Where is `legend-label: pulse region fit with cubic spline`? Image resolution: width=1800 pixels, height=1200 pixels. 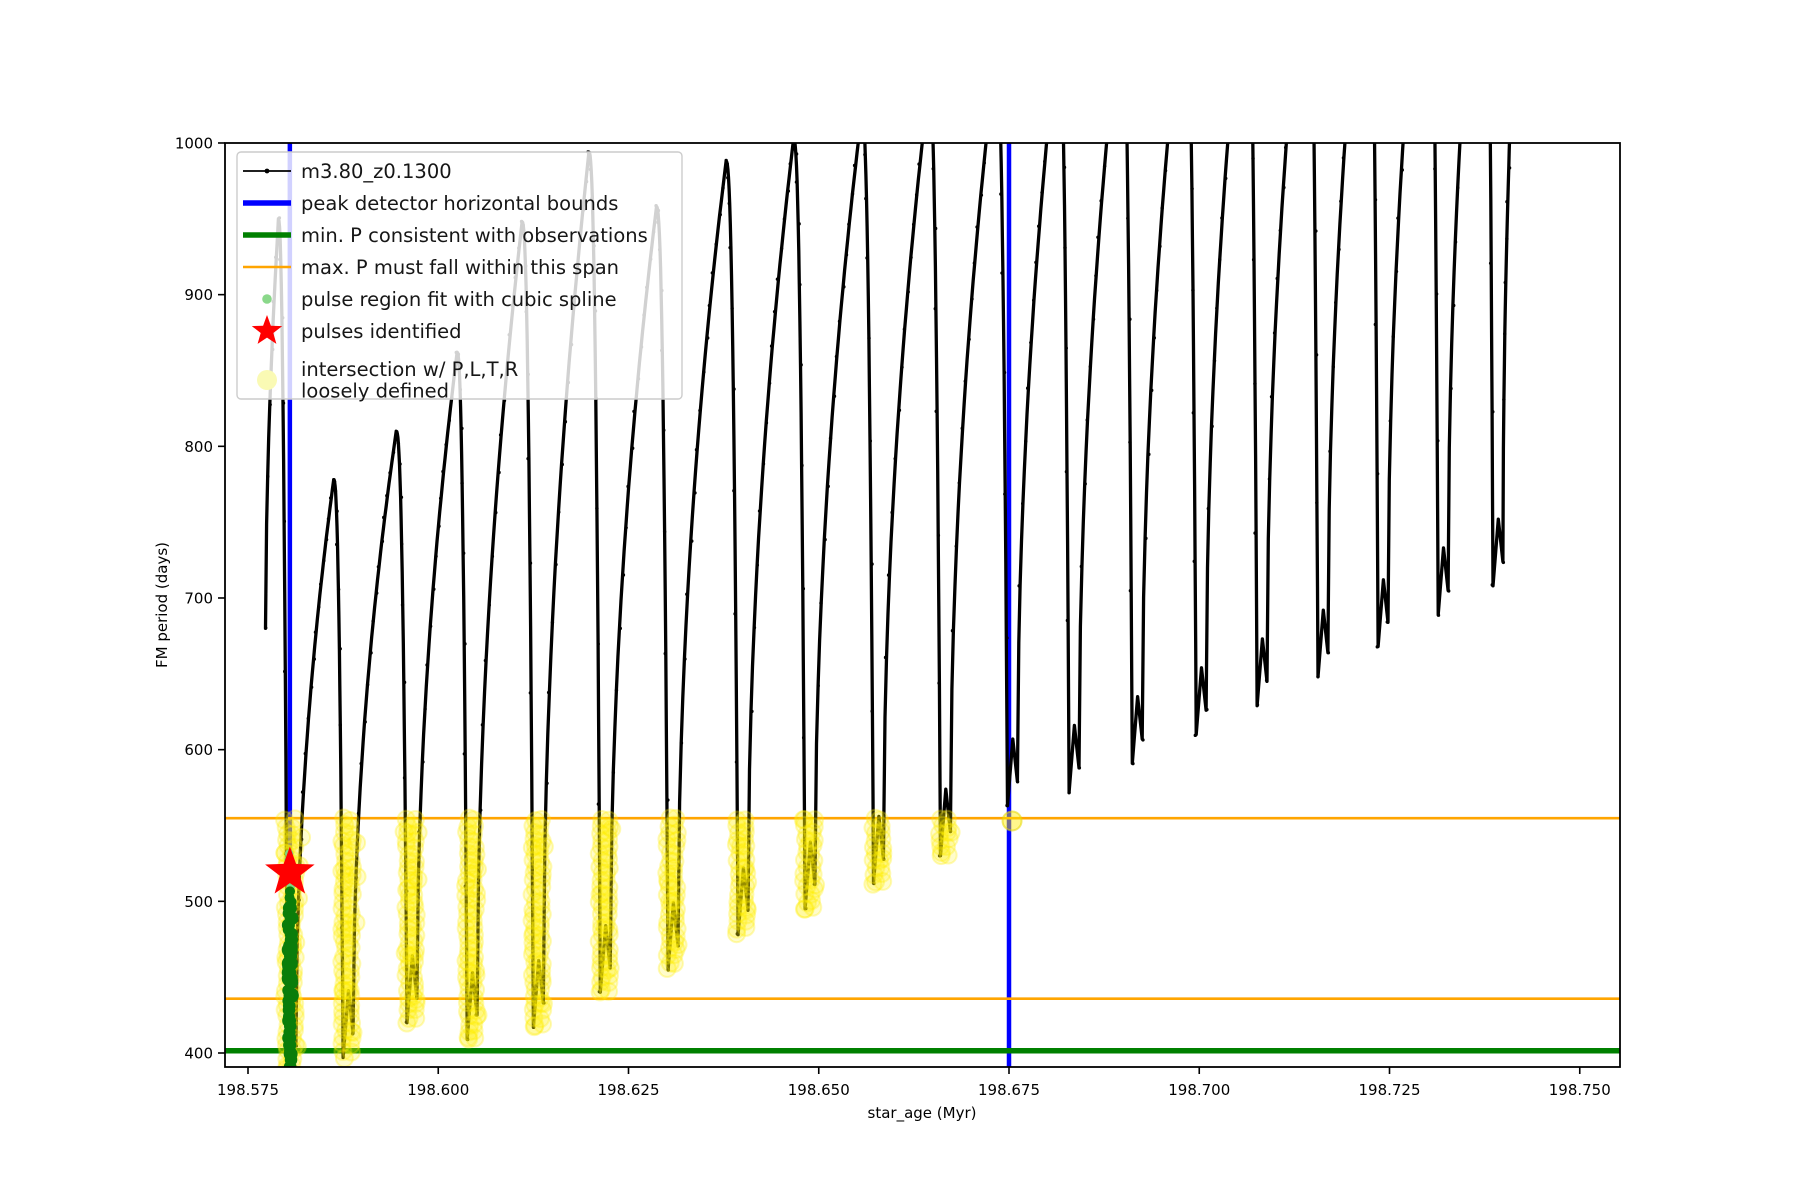 legend-label: pulse region fit with cubic spline is located at coordinates (459, 299).